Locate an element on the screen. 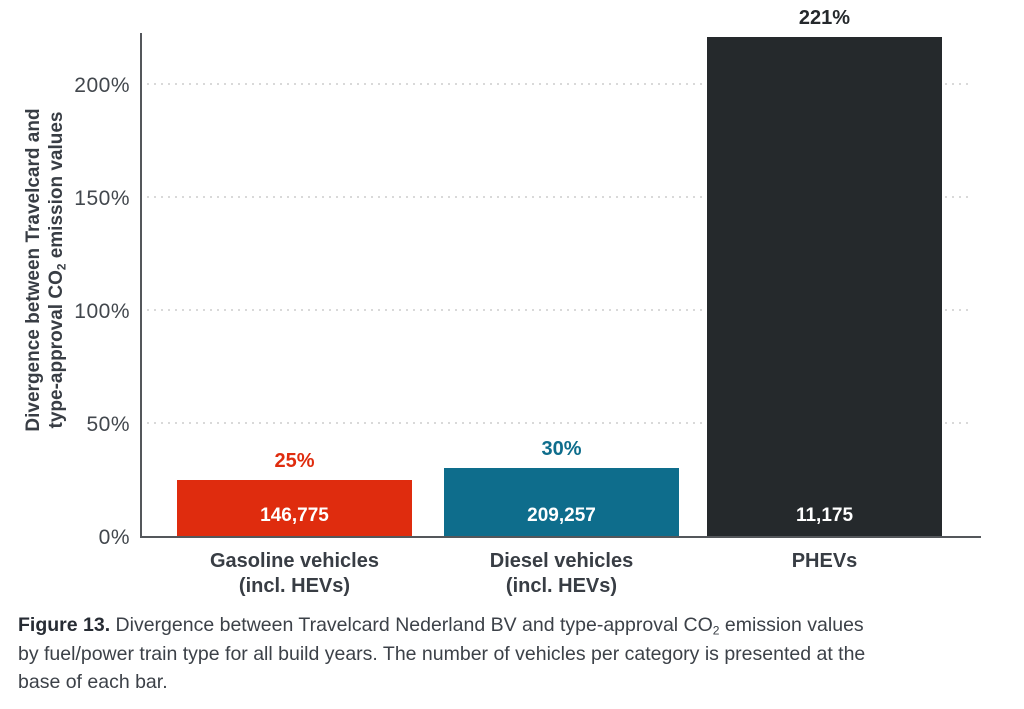  y-axis-title-line2: type-approval CO2 emission values is located at coordinates (57, 270).